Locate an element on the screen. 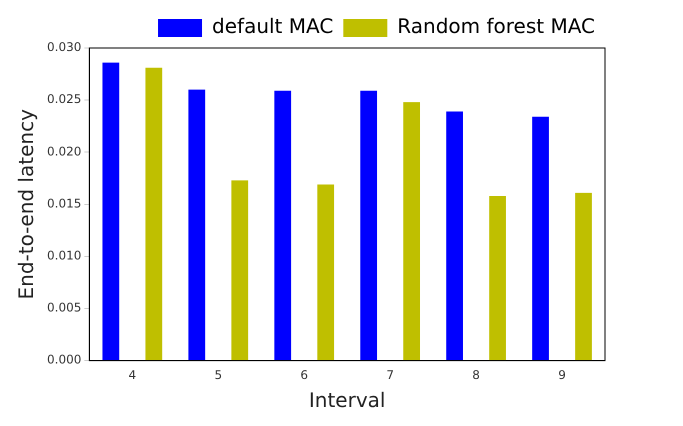 The image size is (683, 426). y-tick-label: 0.030 is located at coordinates (64, 47).